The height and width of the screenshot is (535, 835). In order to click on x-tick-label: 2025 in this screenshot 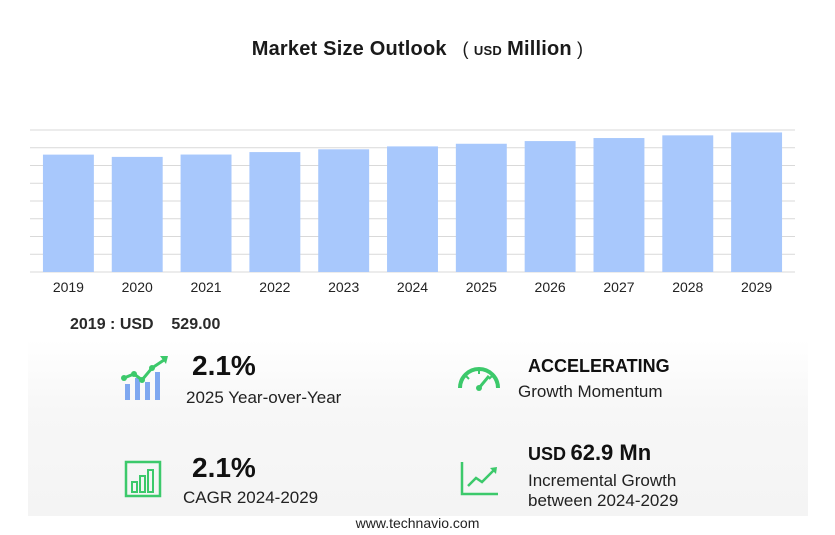, I will do `click(481, 287)`.